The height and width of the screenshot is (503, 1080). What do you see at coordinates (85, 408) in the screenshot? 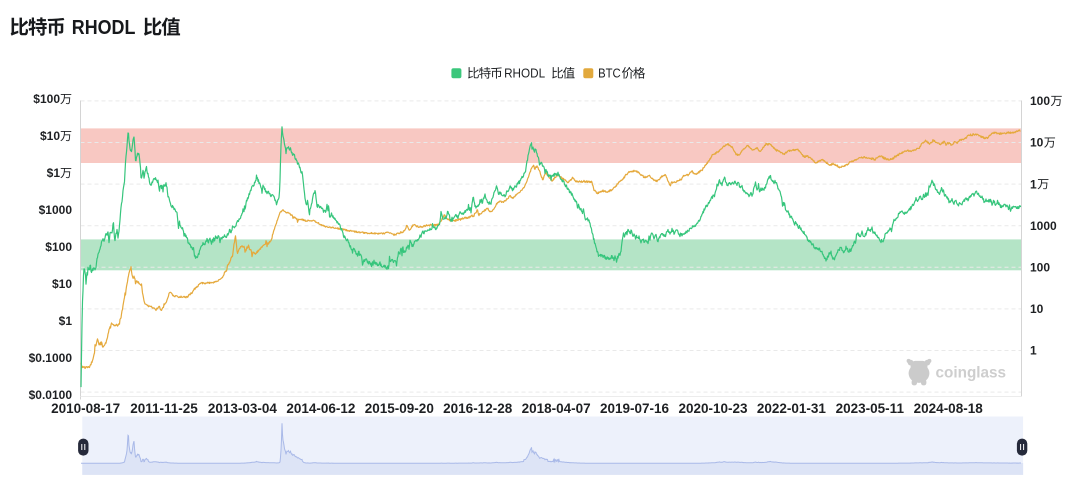
I see `svg-text: 2010-08-17` at bounding box center [85, 408].